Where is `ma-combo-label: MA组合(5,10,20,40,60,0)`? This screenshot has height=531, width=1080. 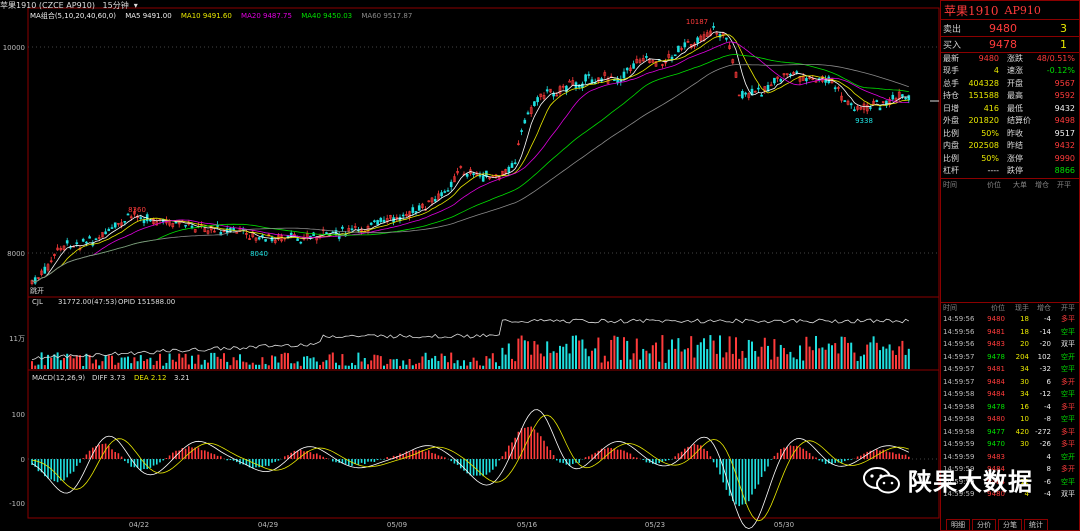
ma-combo-label: MA组合(5,10,20,40,60,0) is located at coordinates (73, 16).